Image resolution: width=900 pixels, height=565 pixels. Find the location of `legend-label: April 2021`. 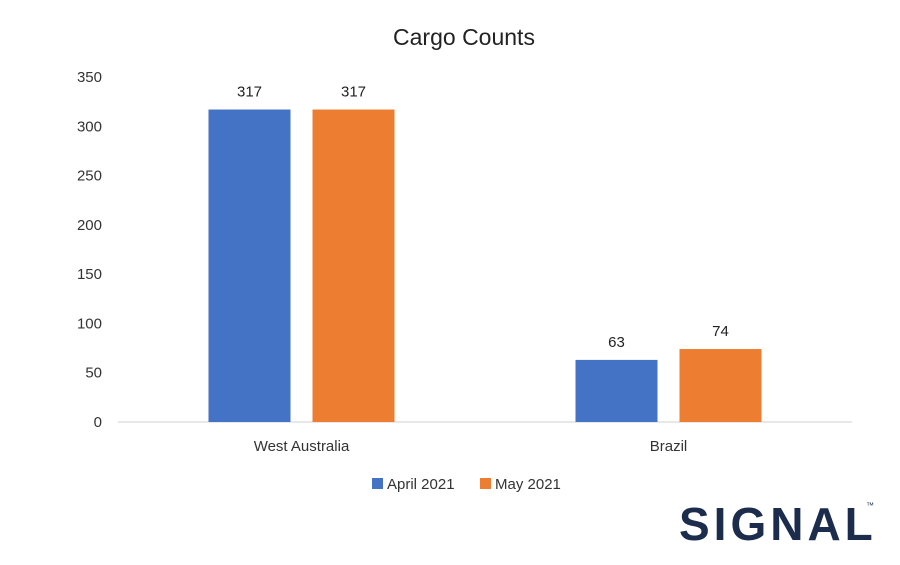

legend-label: April 2021 is located at coordinates (421, 484).